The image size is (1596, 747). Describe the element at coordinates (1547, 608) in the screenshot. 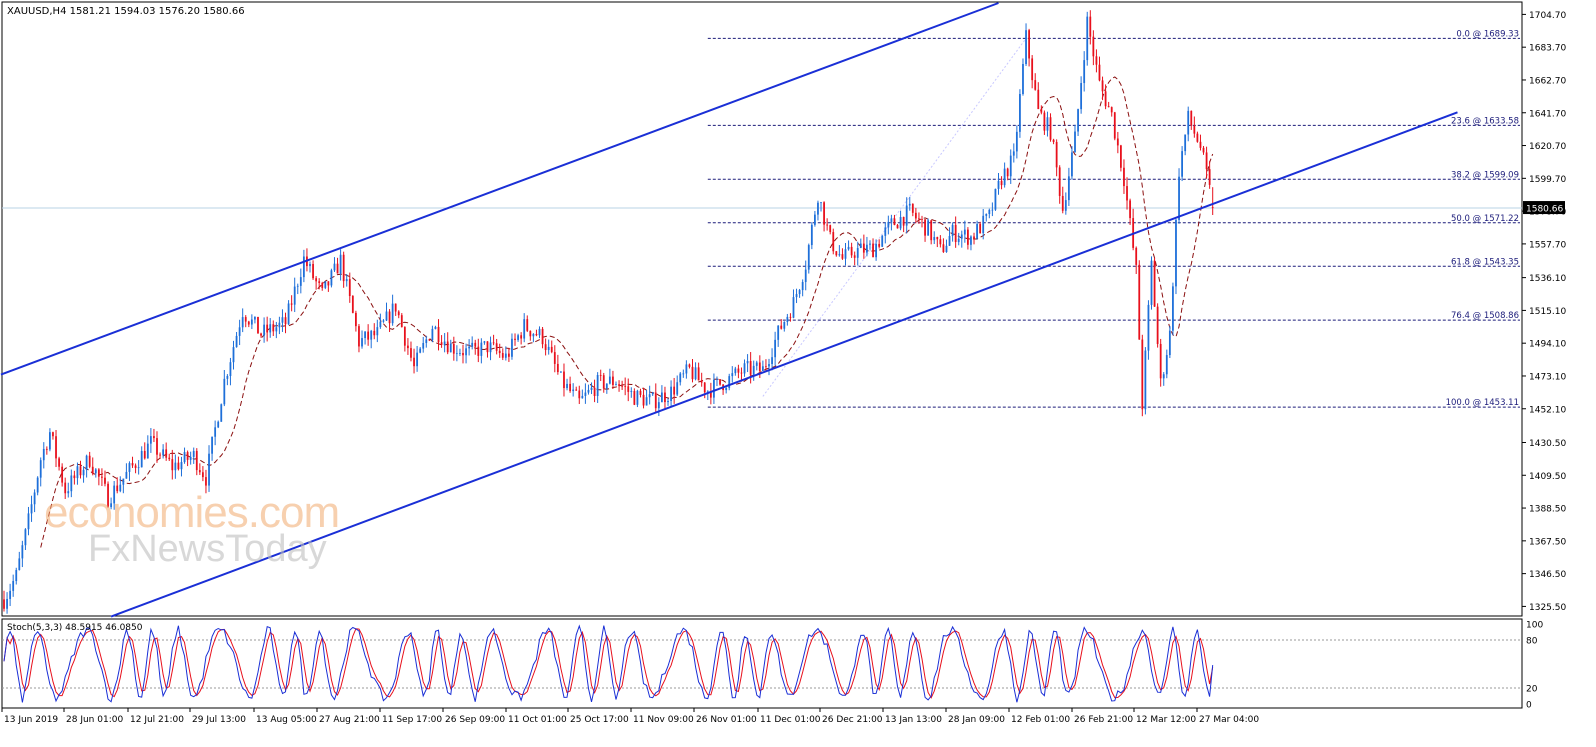

I see `price-tick-label: 1325.50` at that location.